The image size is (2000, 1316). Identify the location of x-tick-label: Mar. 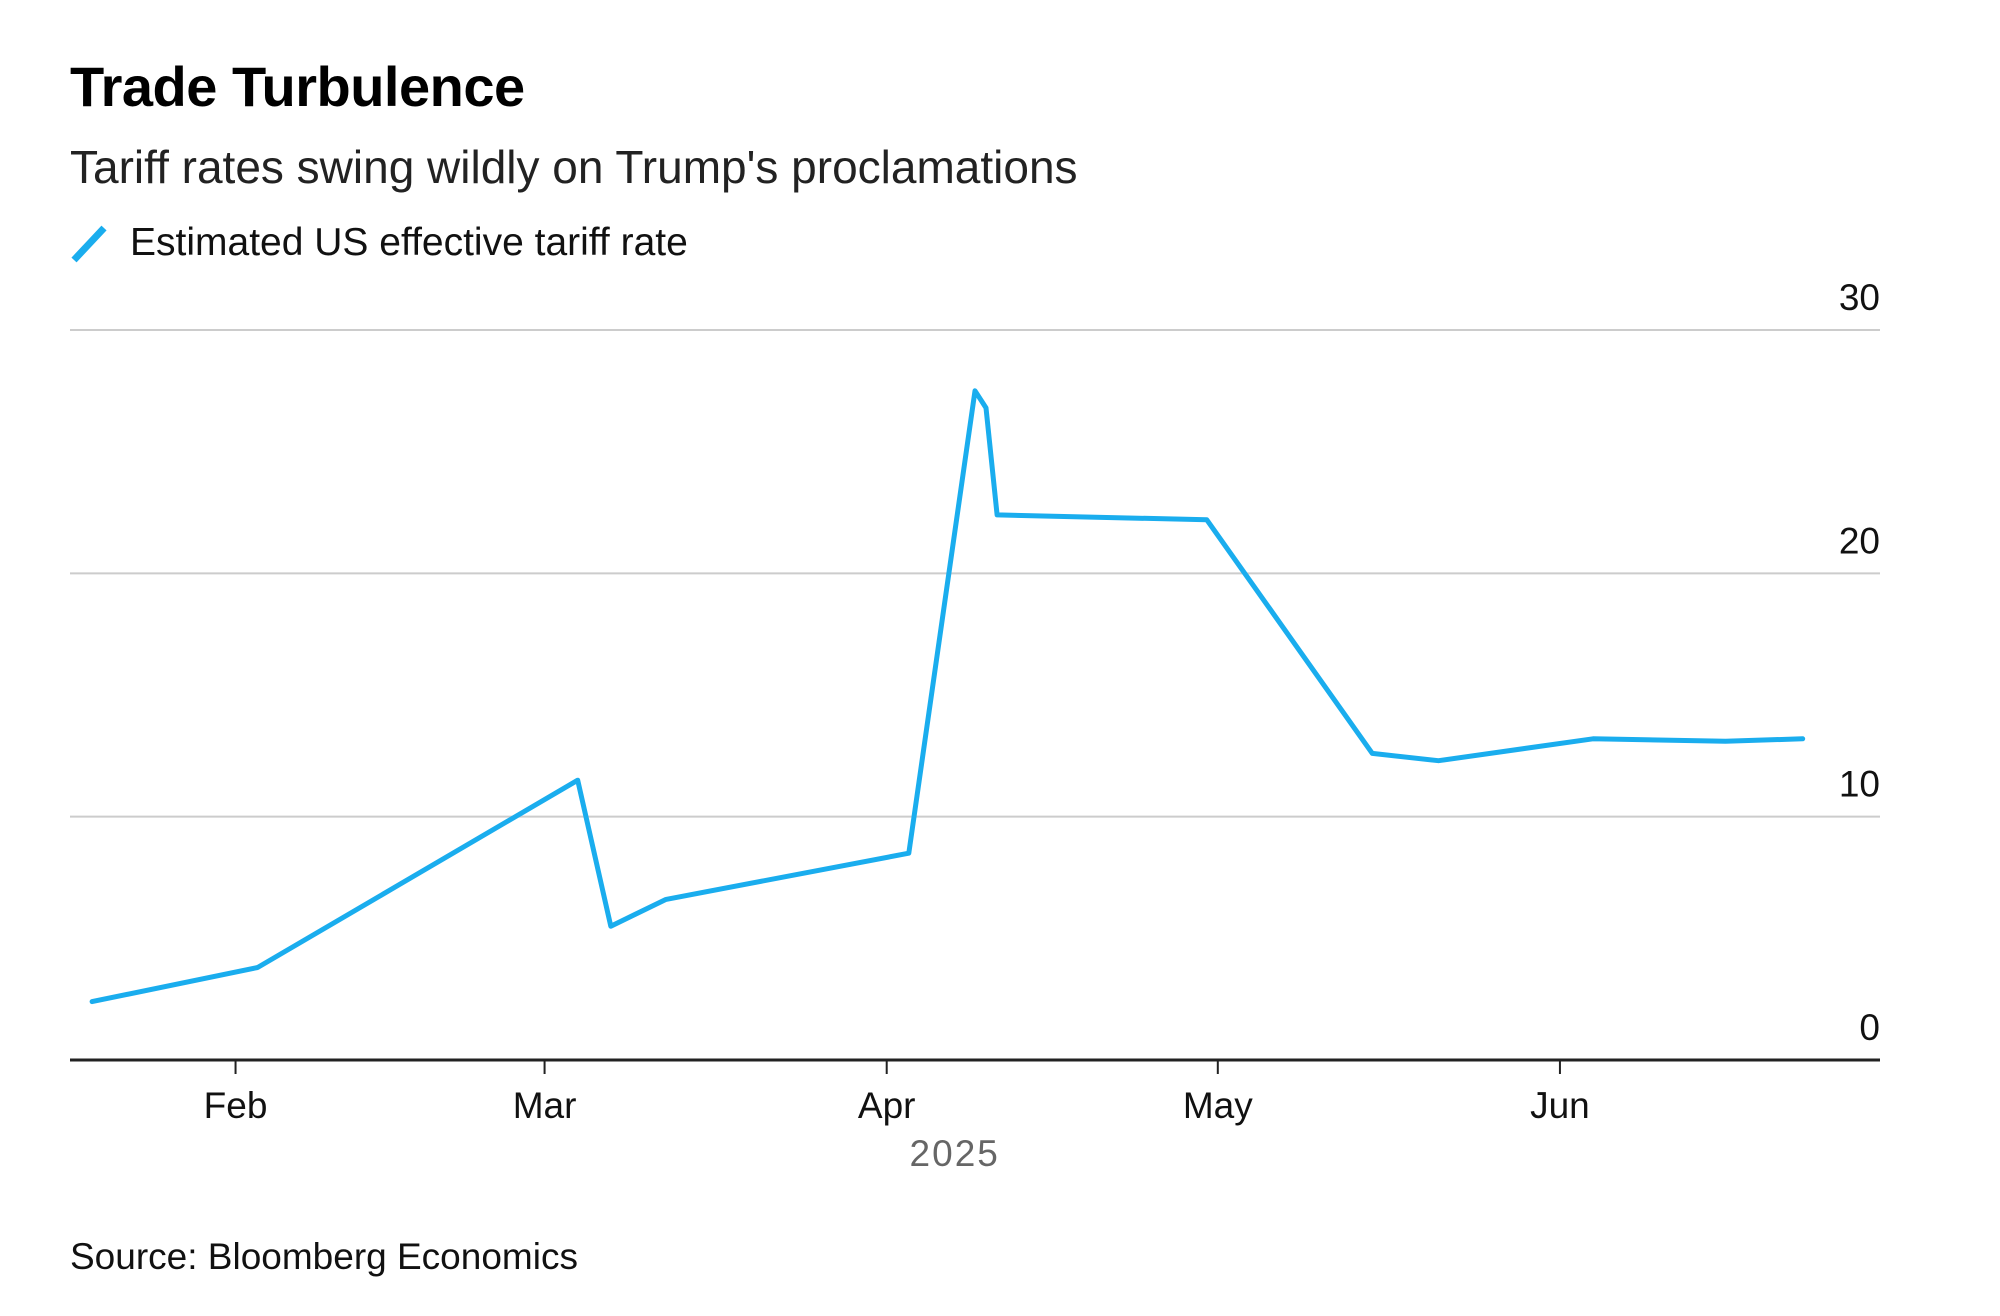
(545, 1105).